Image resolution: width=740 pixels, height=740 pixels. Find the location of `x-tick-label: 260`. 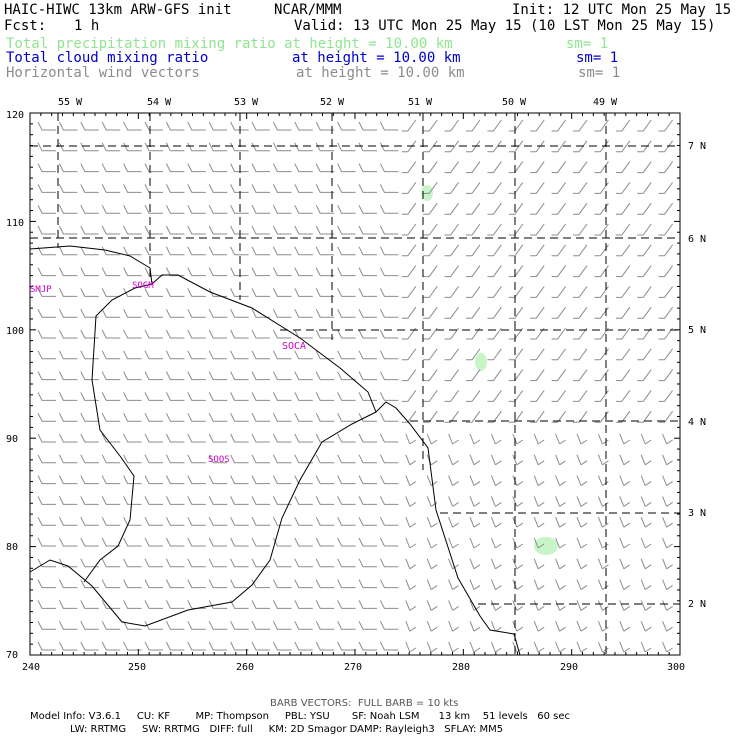

x-tick-label: 260 is located at coordinates (245, 667).